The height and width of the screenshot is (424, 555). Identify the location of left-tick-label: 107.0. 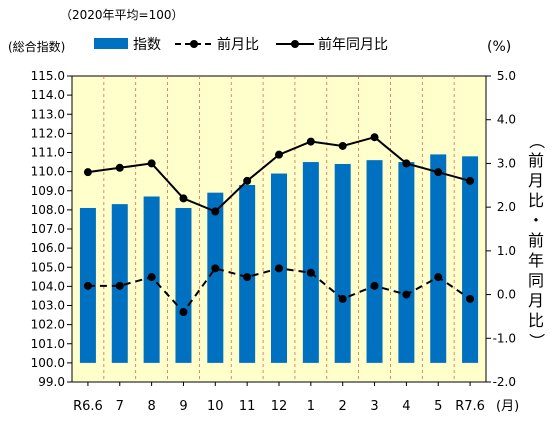
(48, 229).